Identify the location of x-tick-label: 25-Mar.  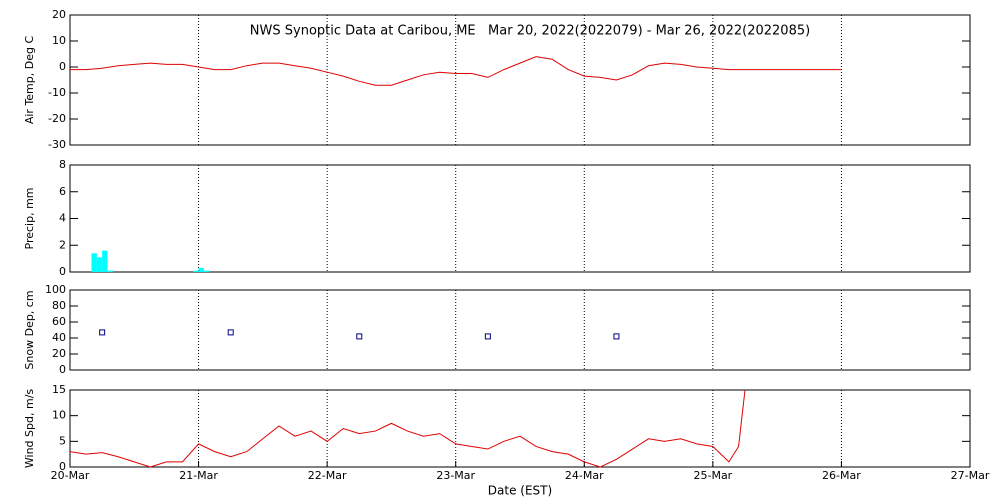
(712, 475).